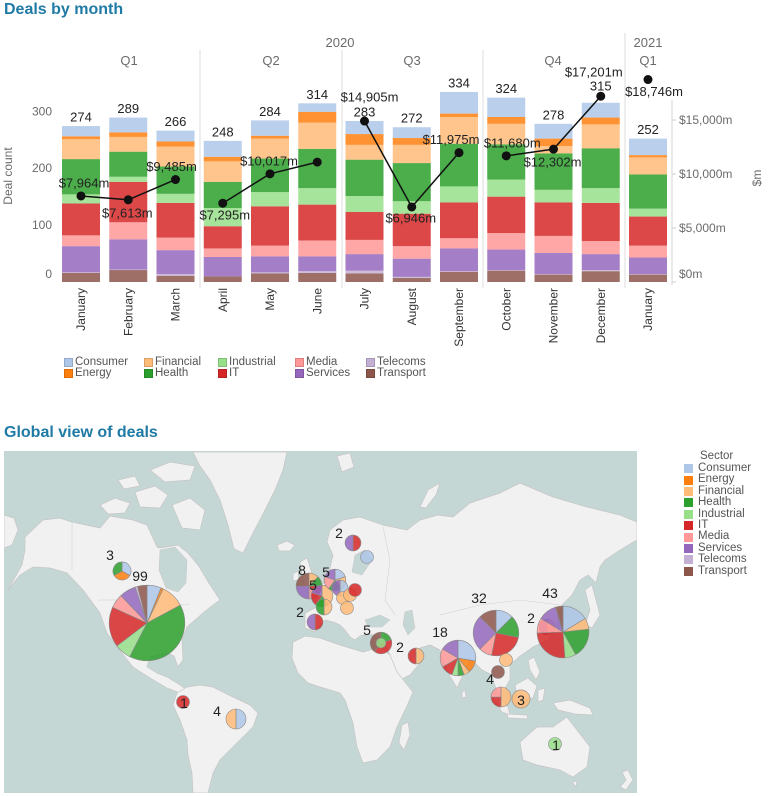  What do you see at coordinates (316, 362) in the screenshot?
I see `legend-item-media: Media` at bounding box center [316, 362].